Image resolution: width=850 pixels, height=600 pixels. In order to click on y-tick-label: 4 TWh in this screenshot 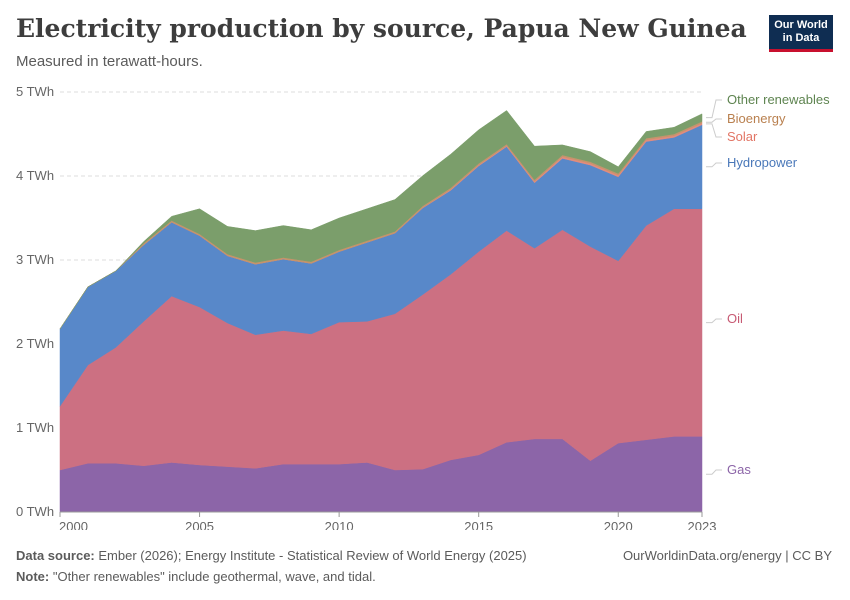, I will do `click(35, 175)`.